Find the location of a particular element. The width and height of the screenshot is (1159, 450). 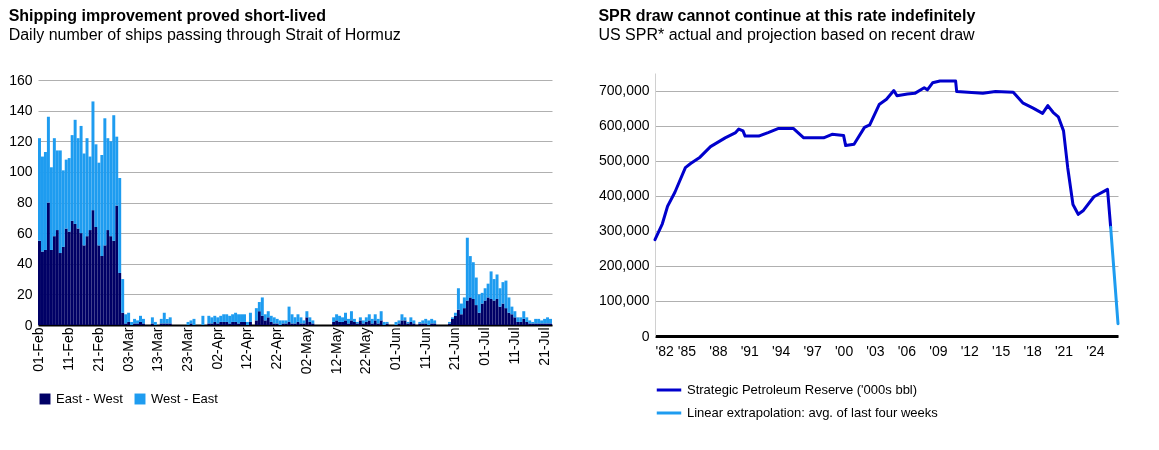

y-tick-label: 120 is located at coordinates (21, 140).